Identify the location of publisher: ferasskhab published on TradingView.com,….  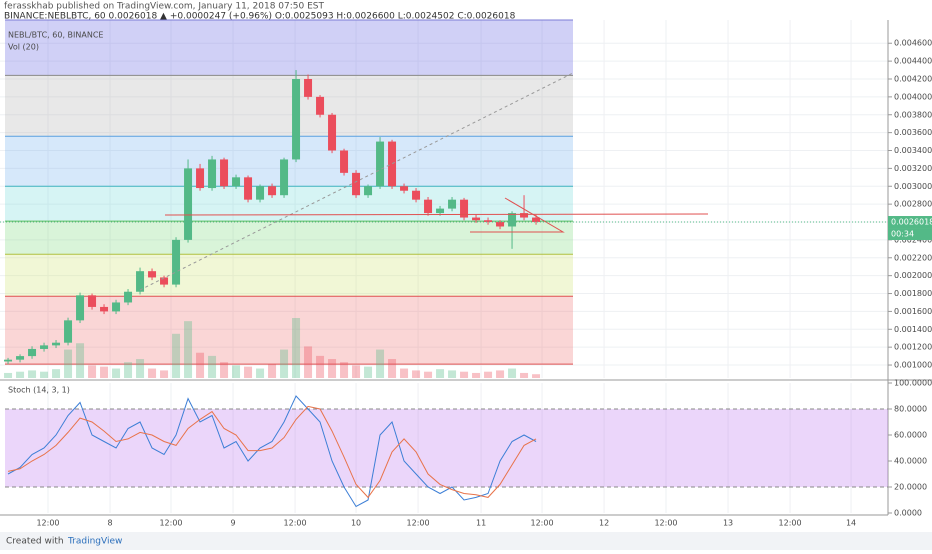
(164, 7).